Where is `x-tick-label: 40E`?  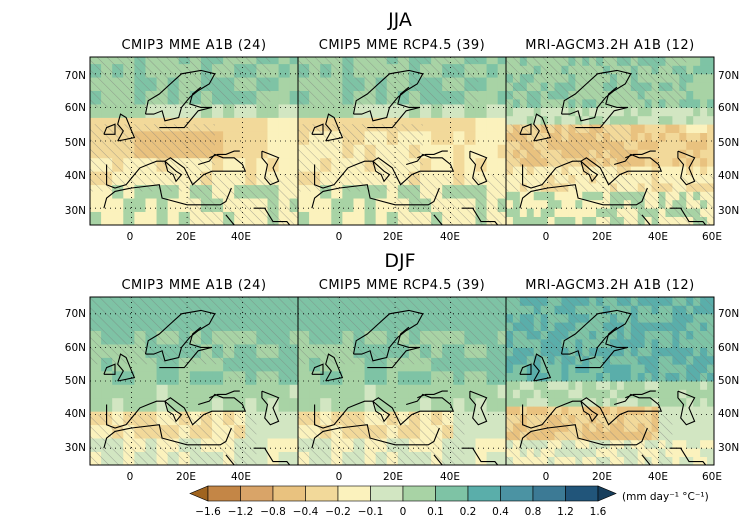 x-tick-label: 40E is located at coordinates (450, 477).